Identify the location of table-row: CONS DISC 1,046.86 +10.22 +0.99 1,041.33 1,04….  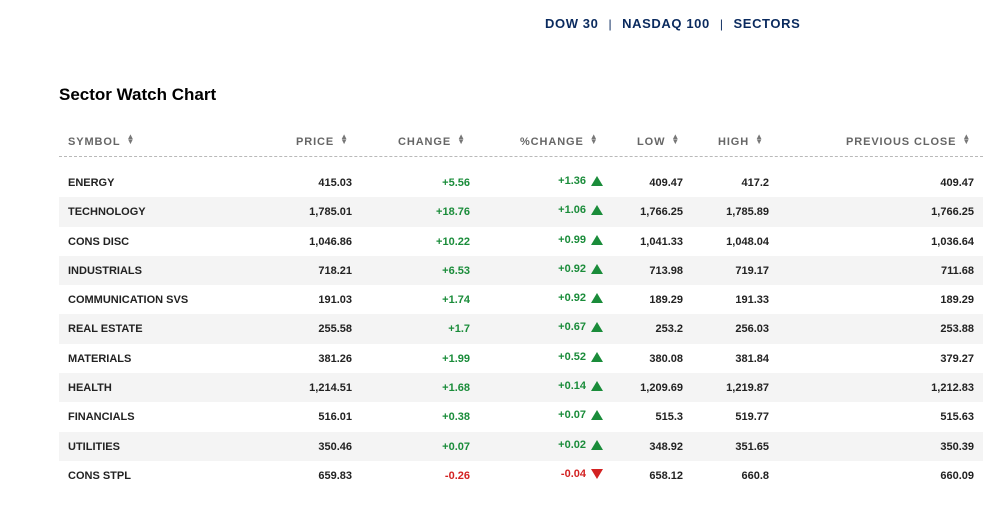
(521, 241).